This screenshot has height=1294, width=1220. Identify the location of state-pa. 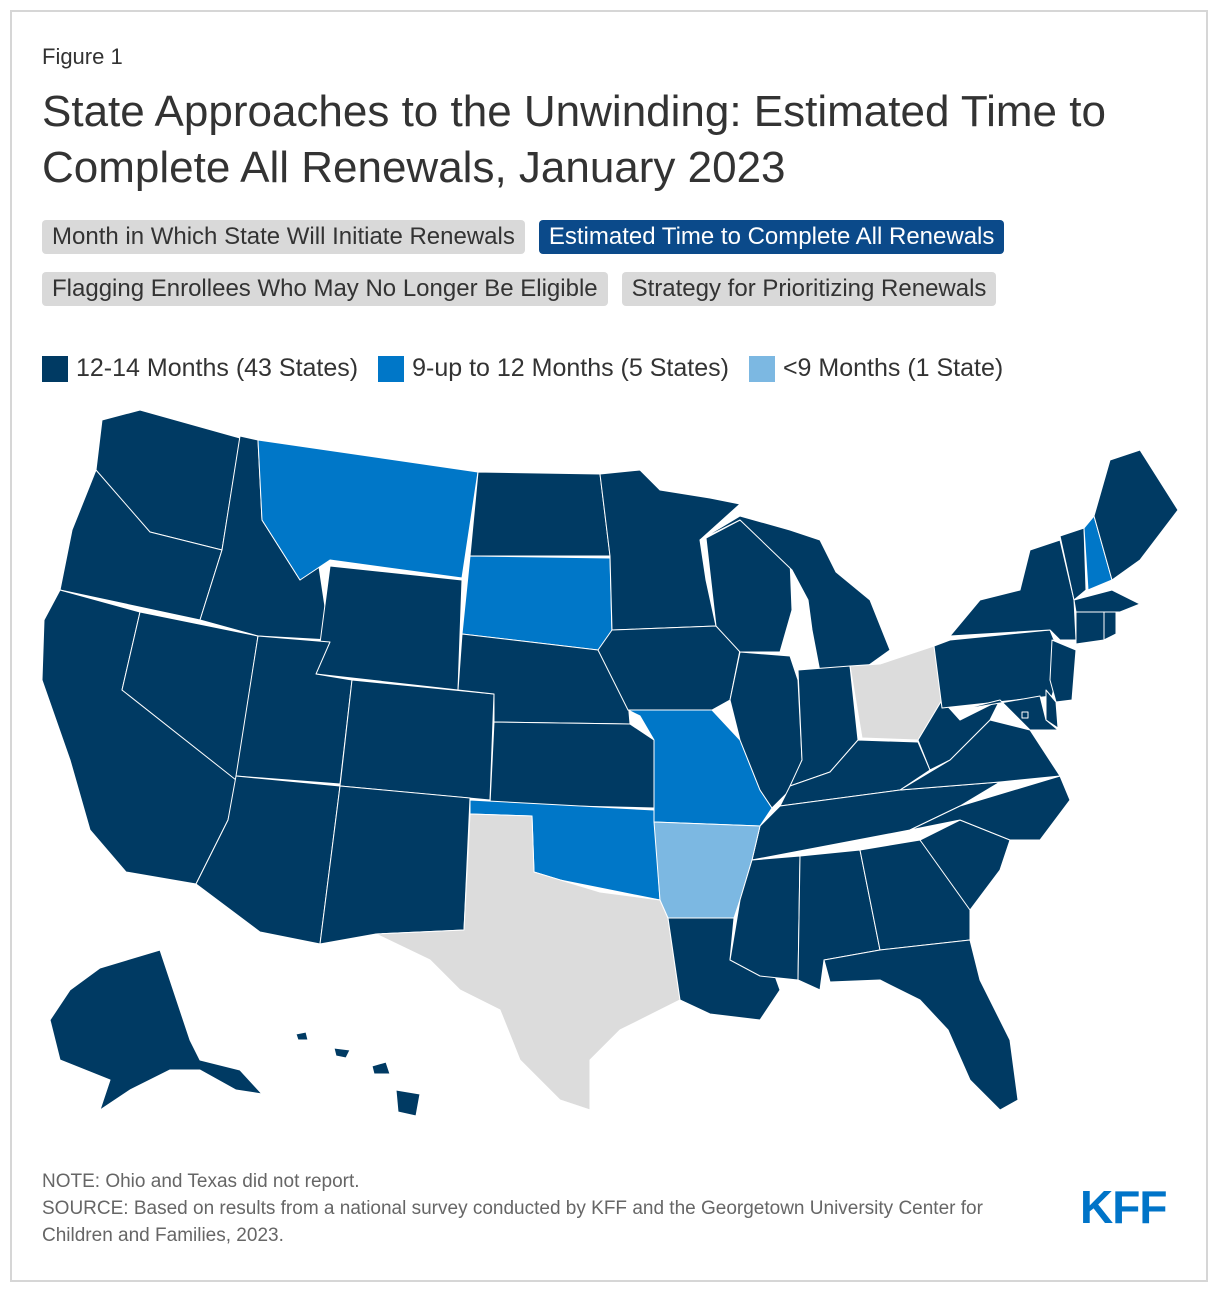
(998, 669).